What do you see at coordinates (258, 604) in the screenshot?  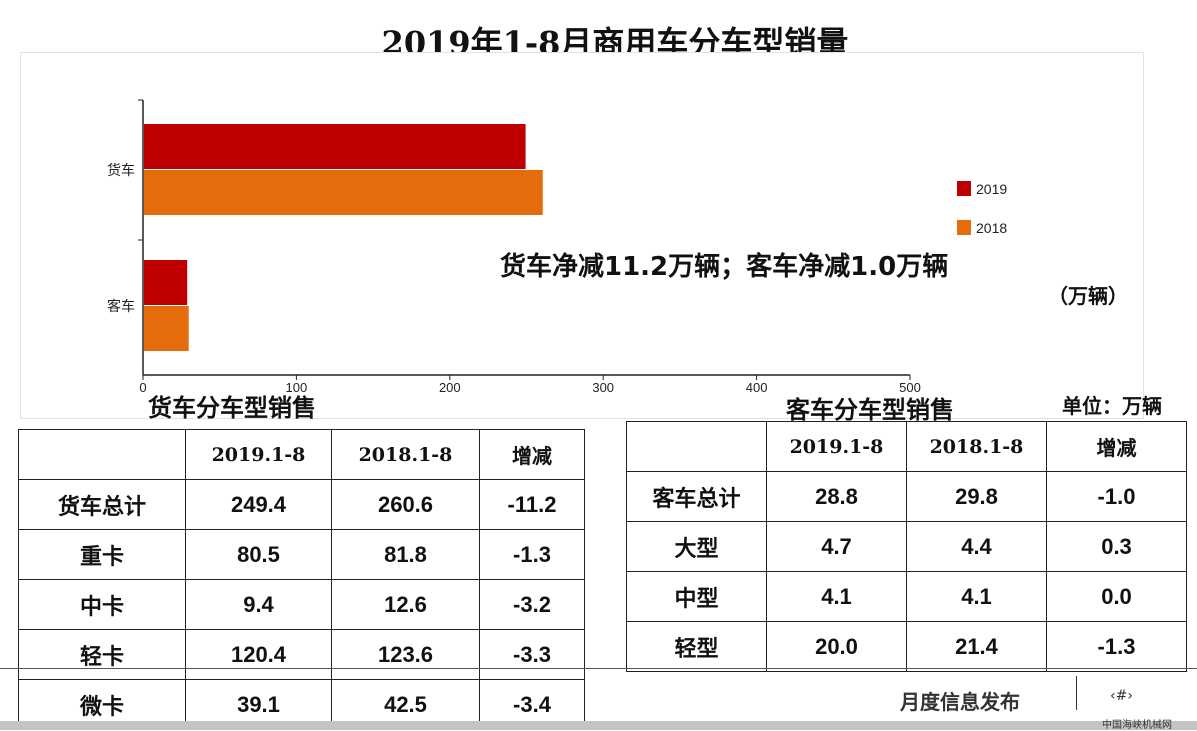 I see `value-cell: 9.4` at bounding box center [258, 604].